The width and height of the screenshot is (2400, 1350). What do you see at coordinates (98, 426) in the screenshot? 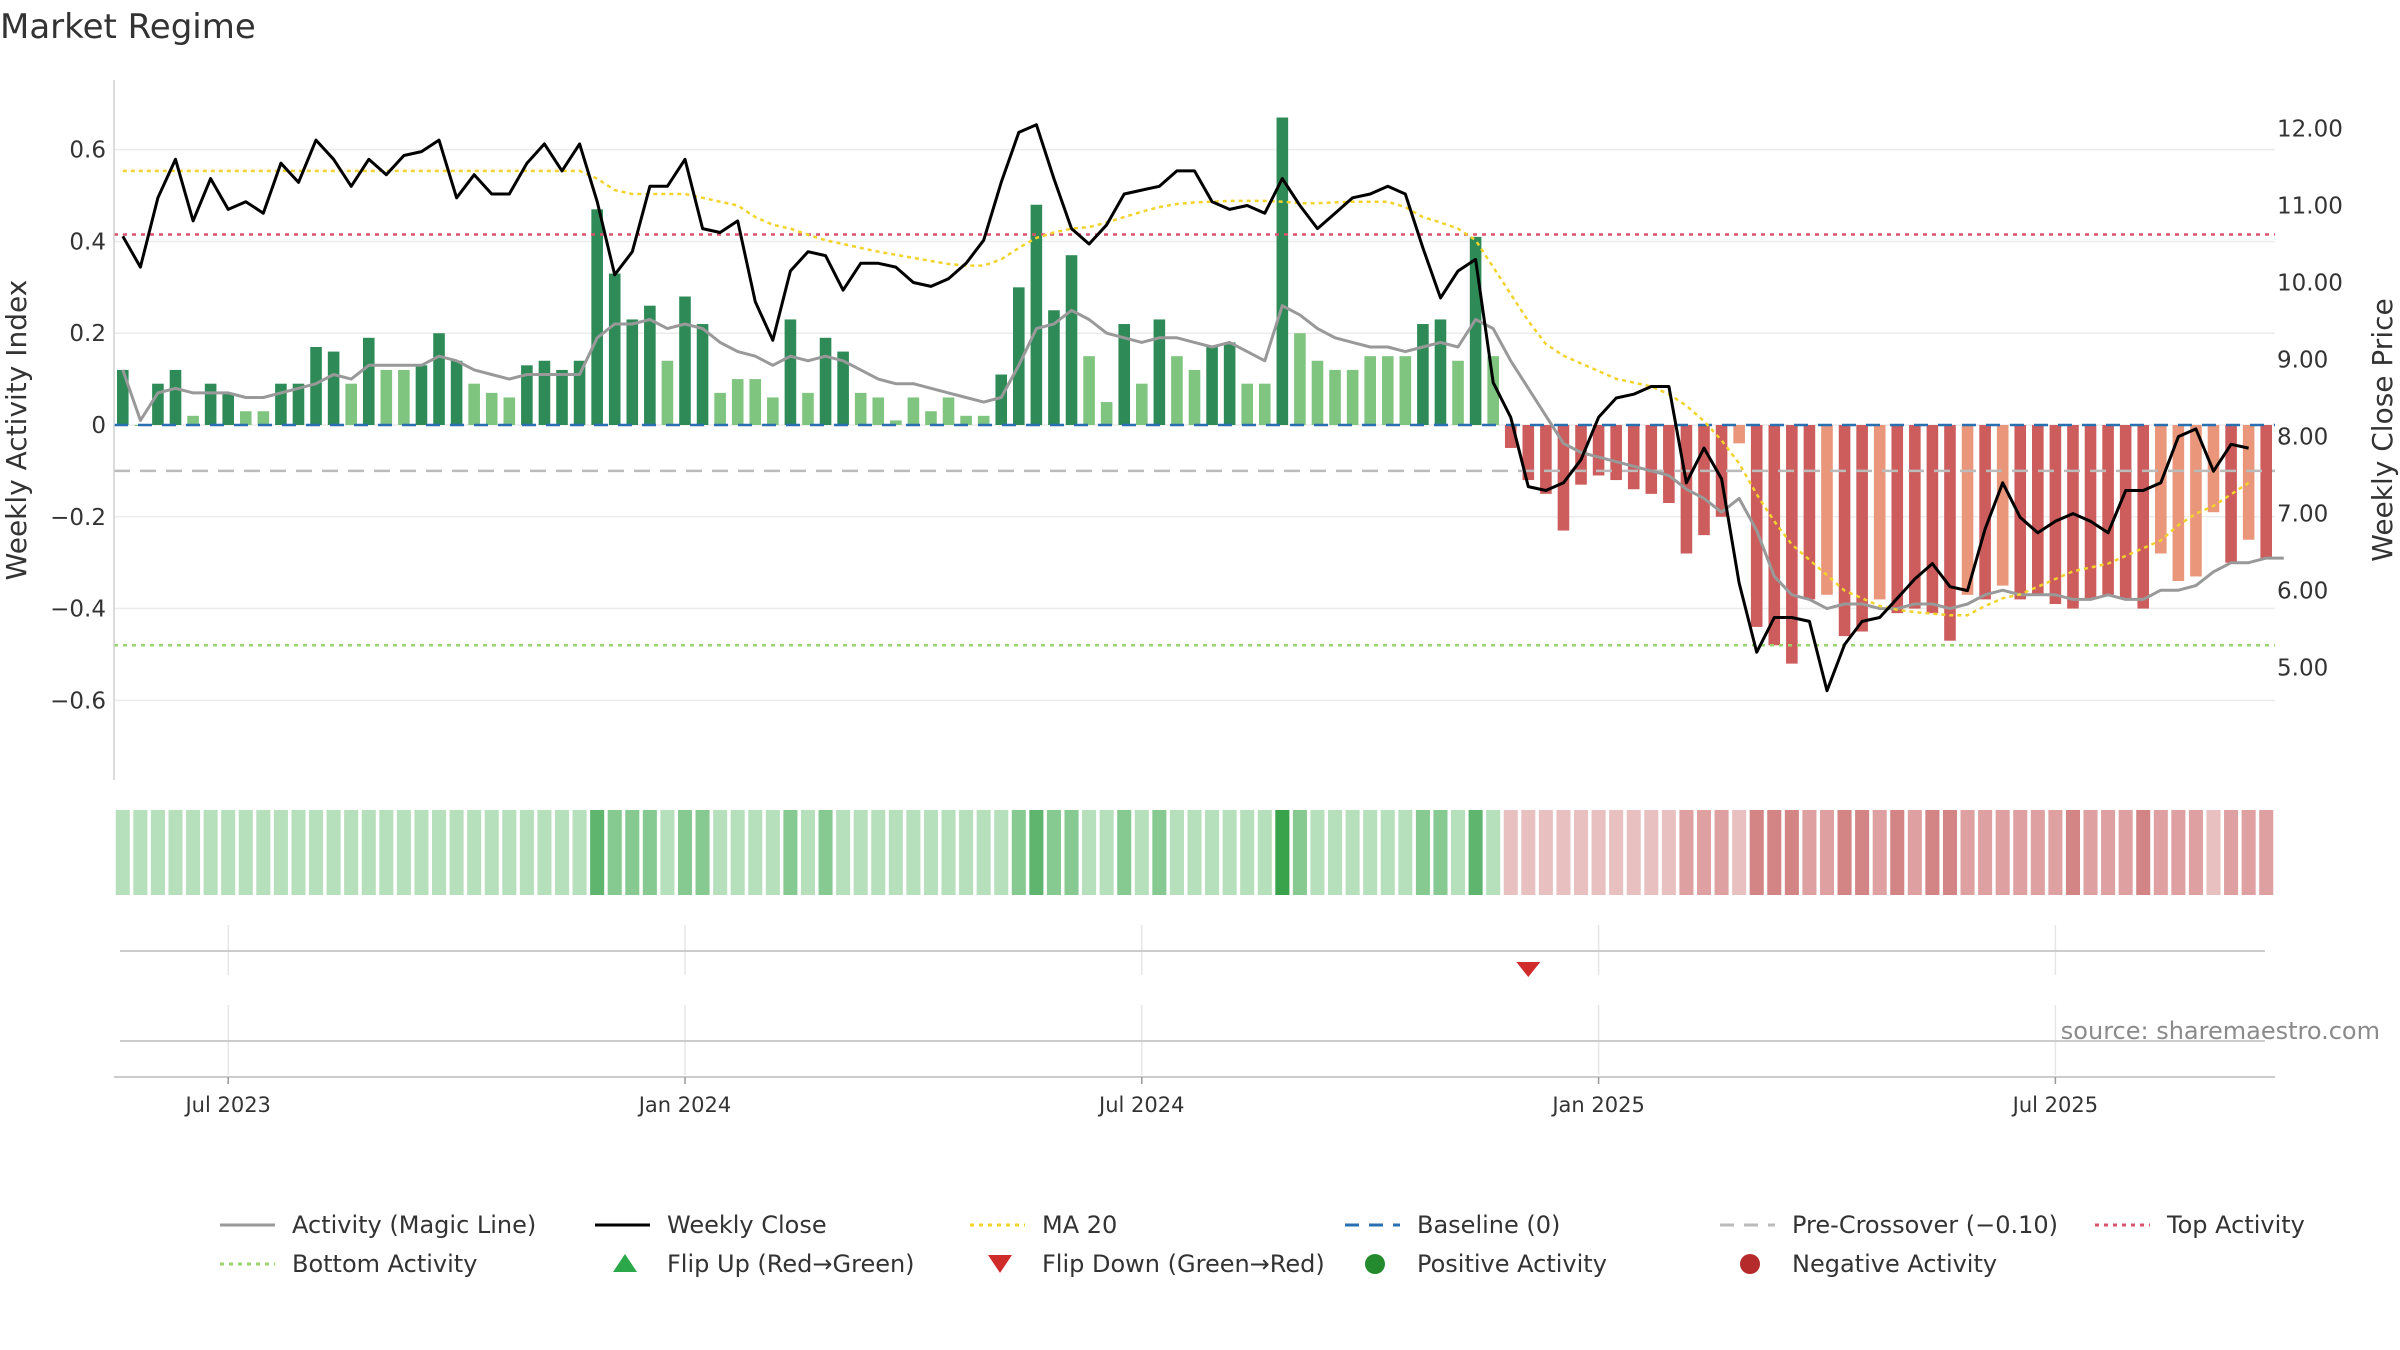
I see `left-tick-label: 0` at bounding box center [98, 426].